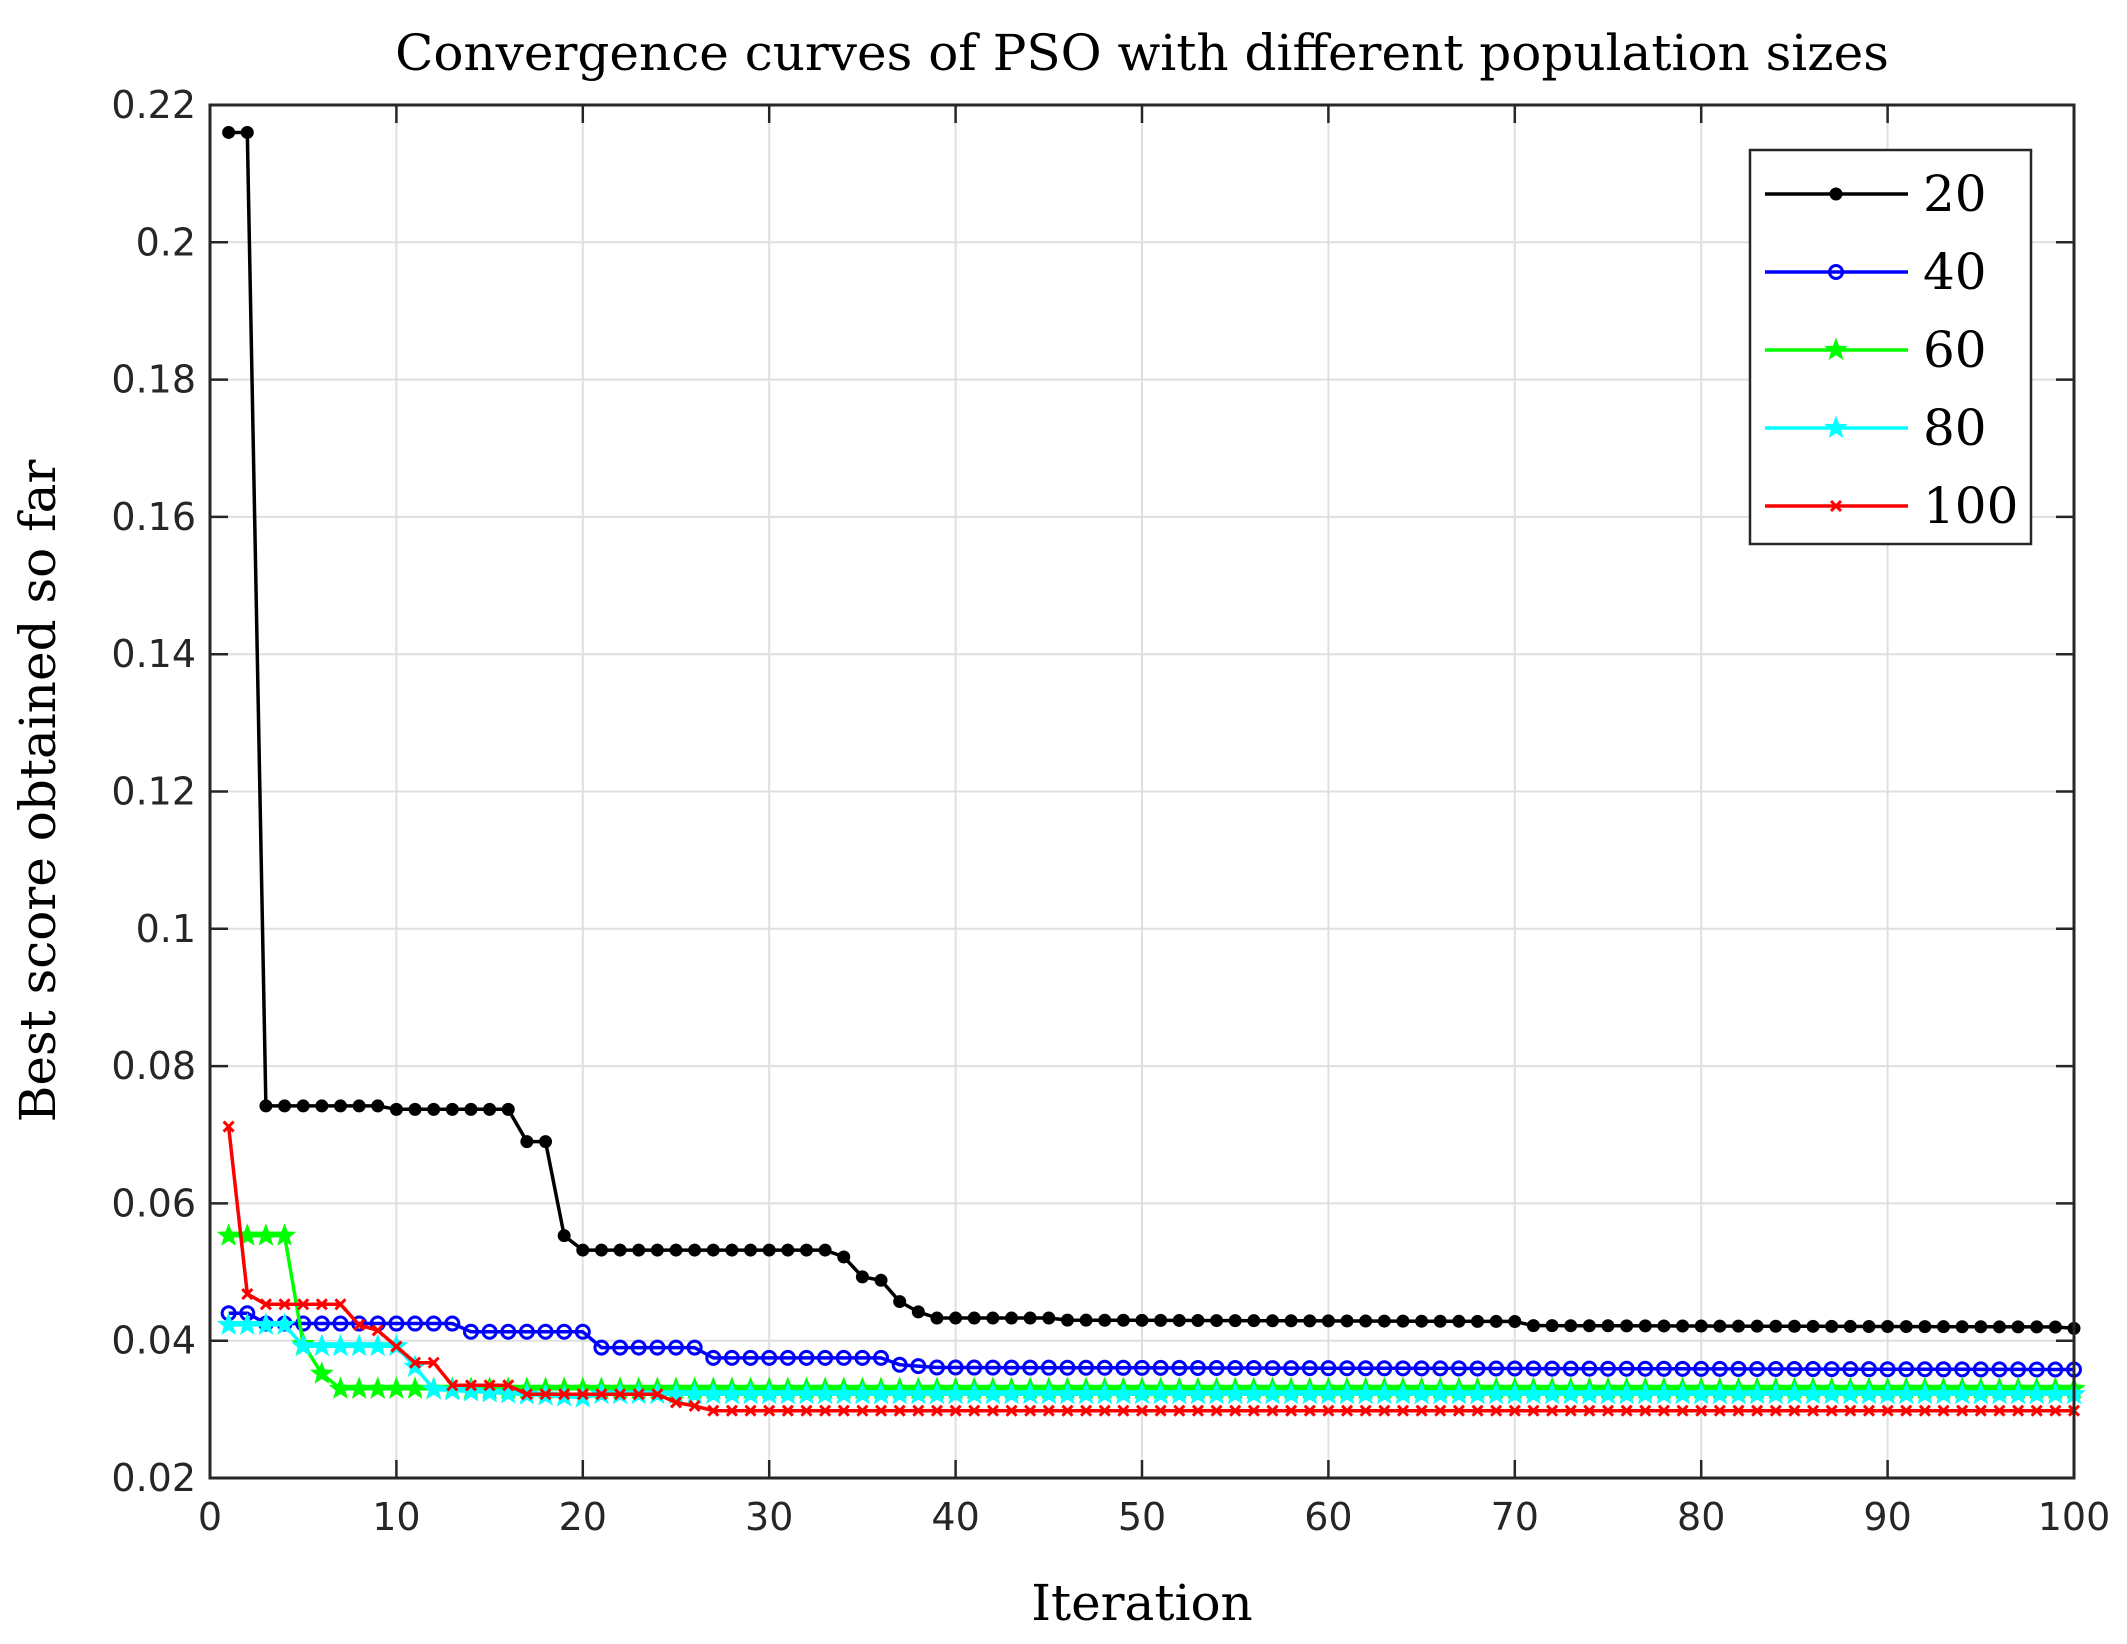 Image resolution: width=2127 pixels, height=1644 pixels. I want to click on x-tick-label: 80, so click(1701, 1517).